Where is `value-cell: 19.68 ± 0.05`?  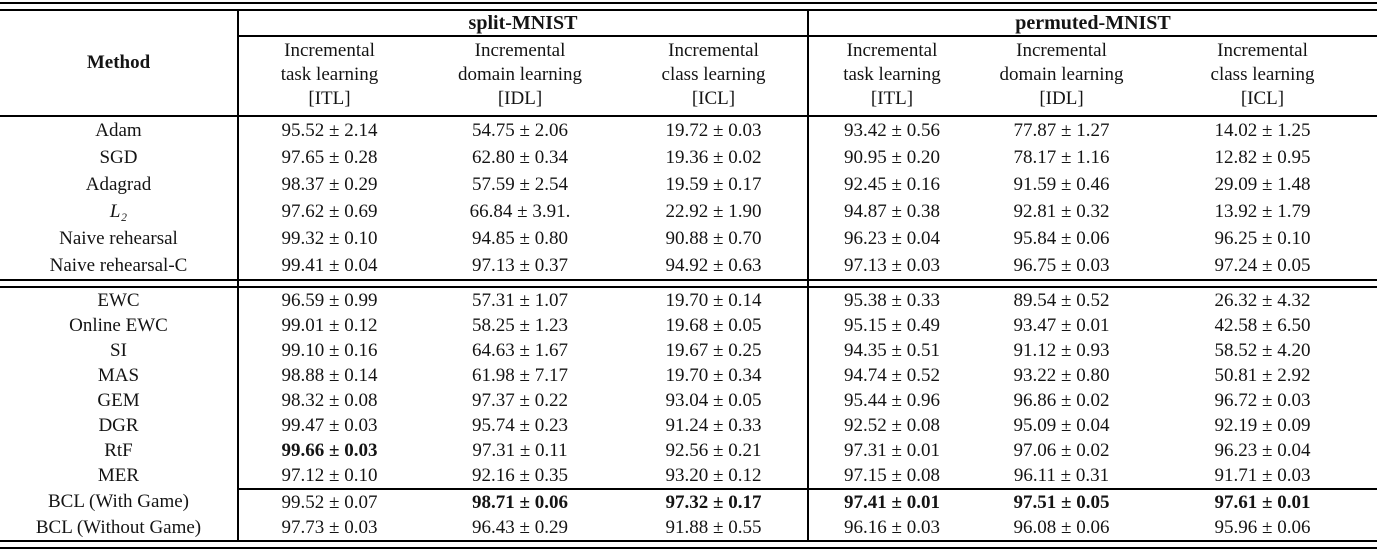 value-cell: 19.68 ± 0.05 is located at coordinates (713, 325).